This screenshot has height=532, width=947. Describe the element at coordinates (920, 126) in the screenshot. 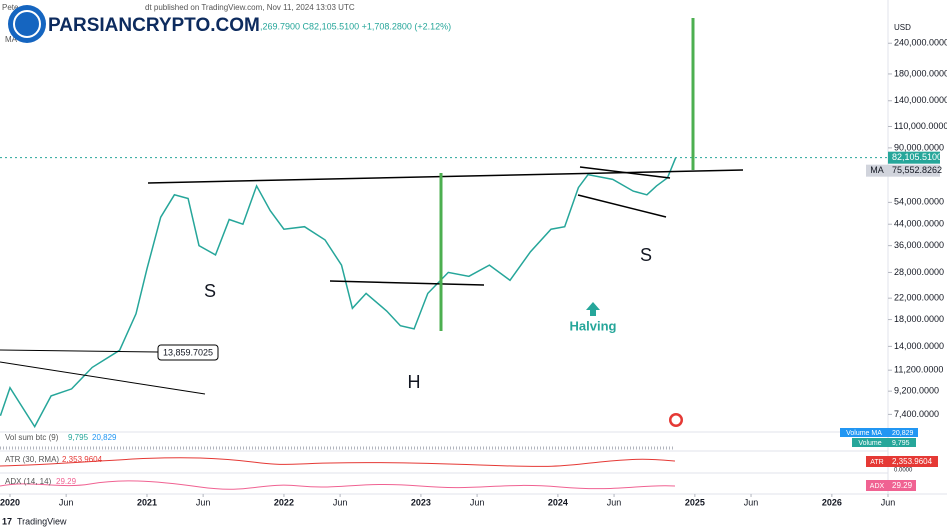

I see `y-tick-label: 110,000.0000` at that location.